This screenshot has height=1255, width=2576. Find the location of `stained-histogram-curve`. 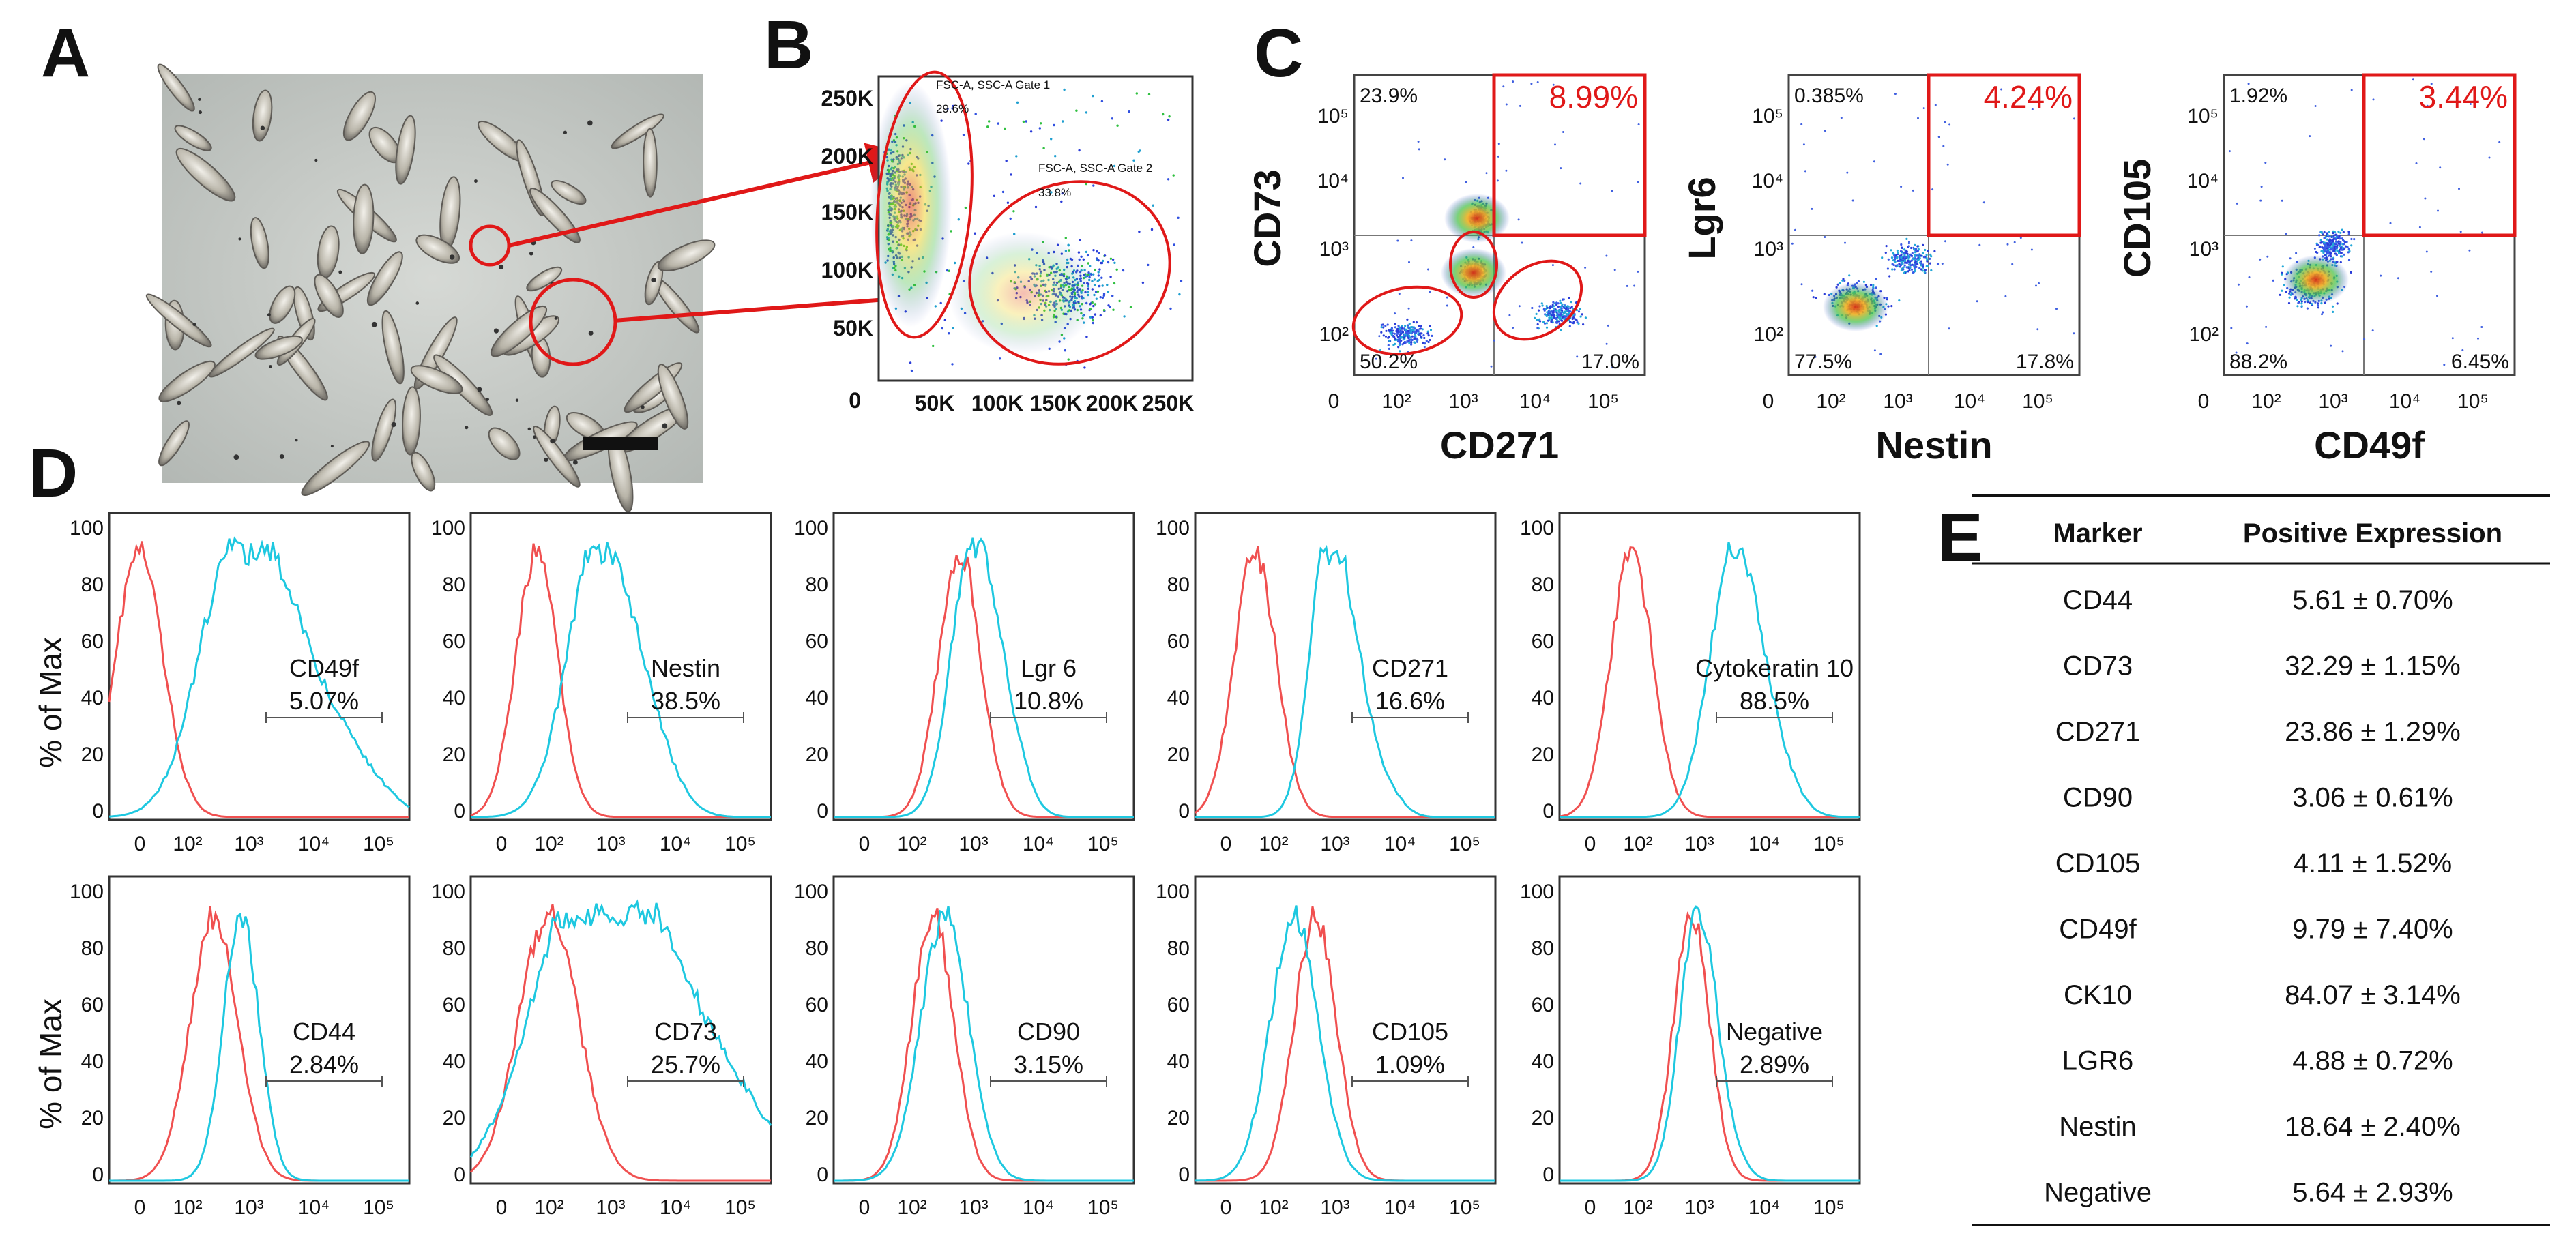

stained-histogram-curve is located at coordinates (1710, 680).